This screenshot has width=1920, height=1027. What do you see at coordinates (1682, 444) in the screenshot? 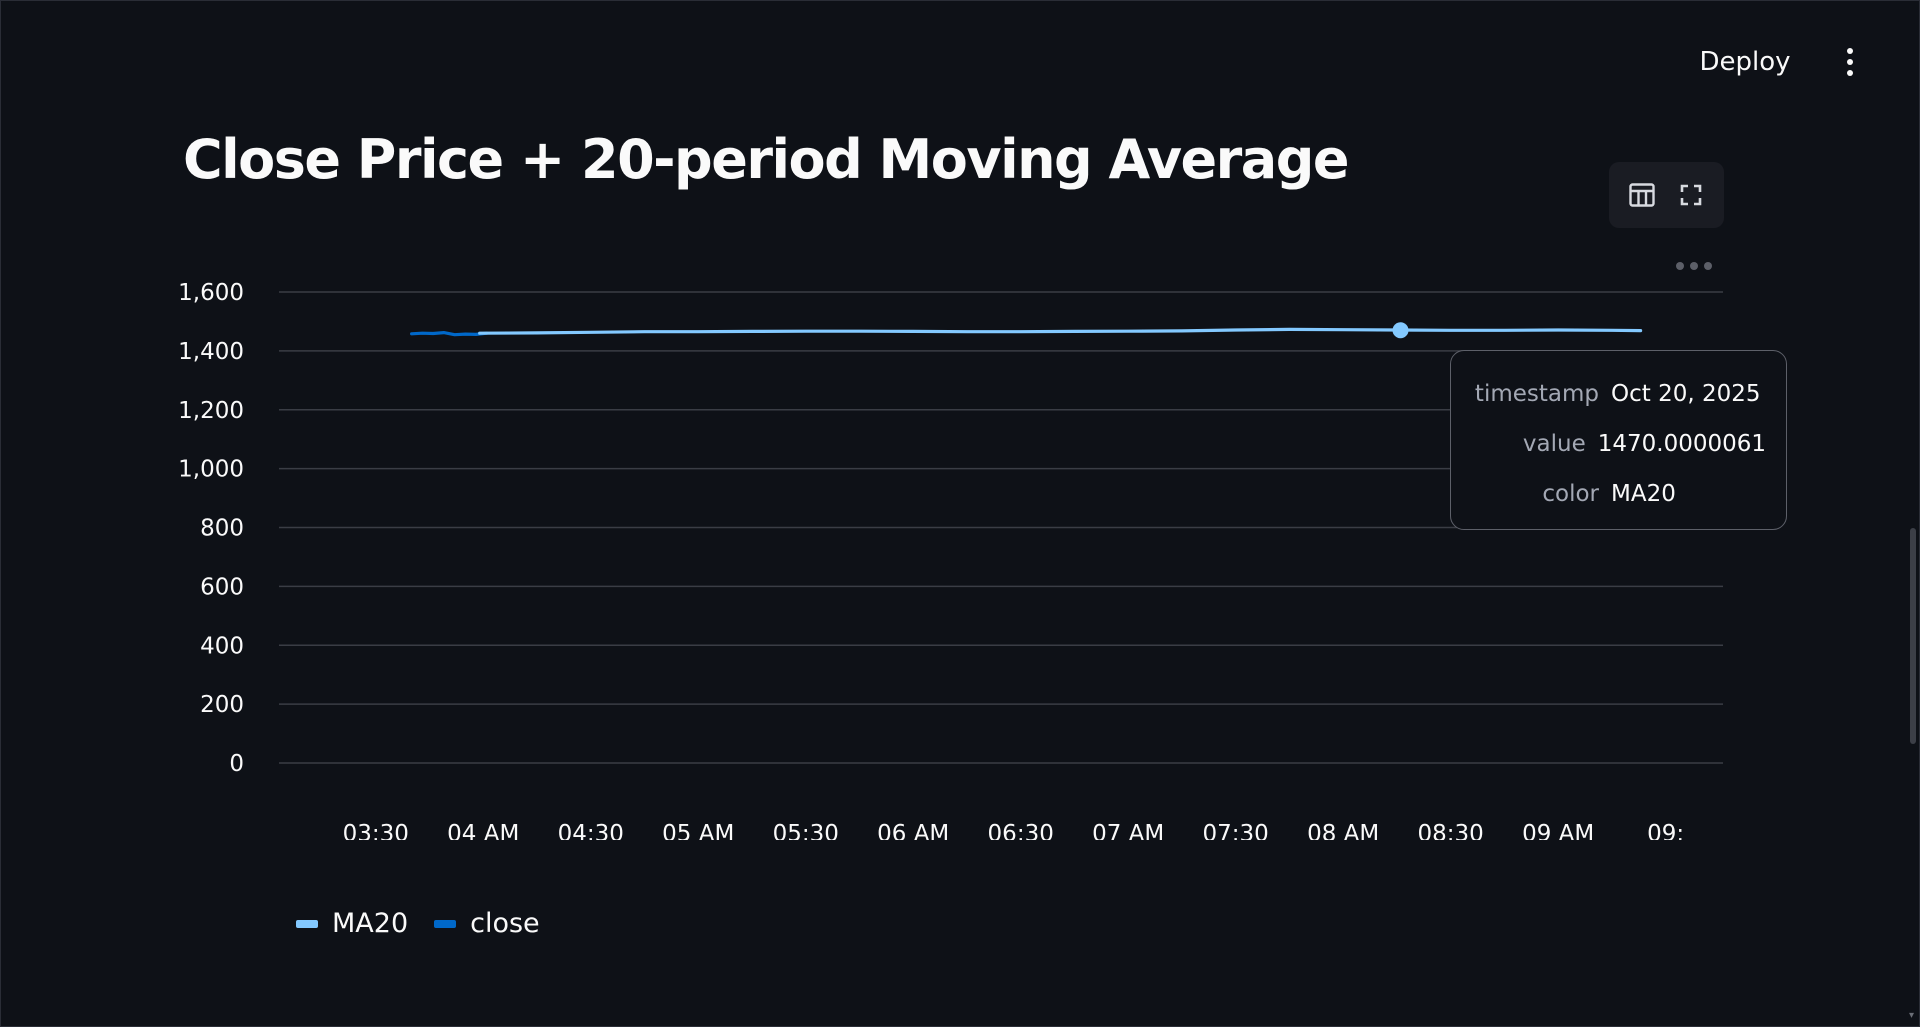
I see `tooltip-value: 1470.0000061` at bounding box center [1682, 444].